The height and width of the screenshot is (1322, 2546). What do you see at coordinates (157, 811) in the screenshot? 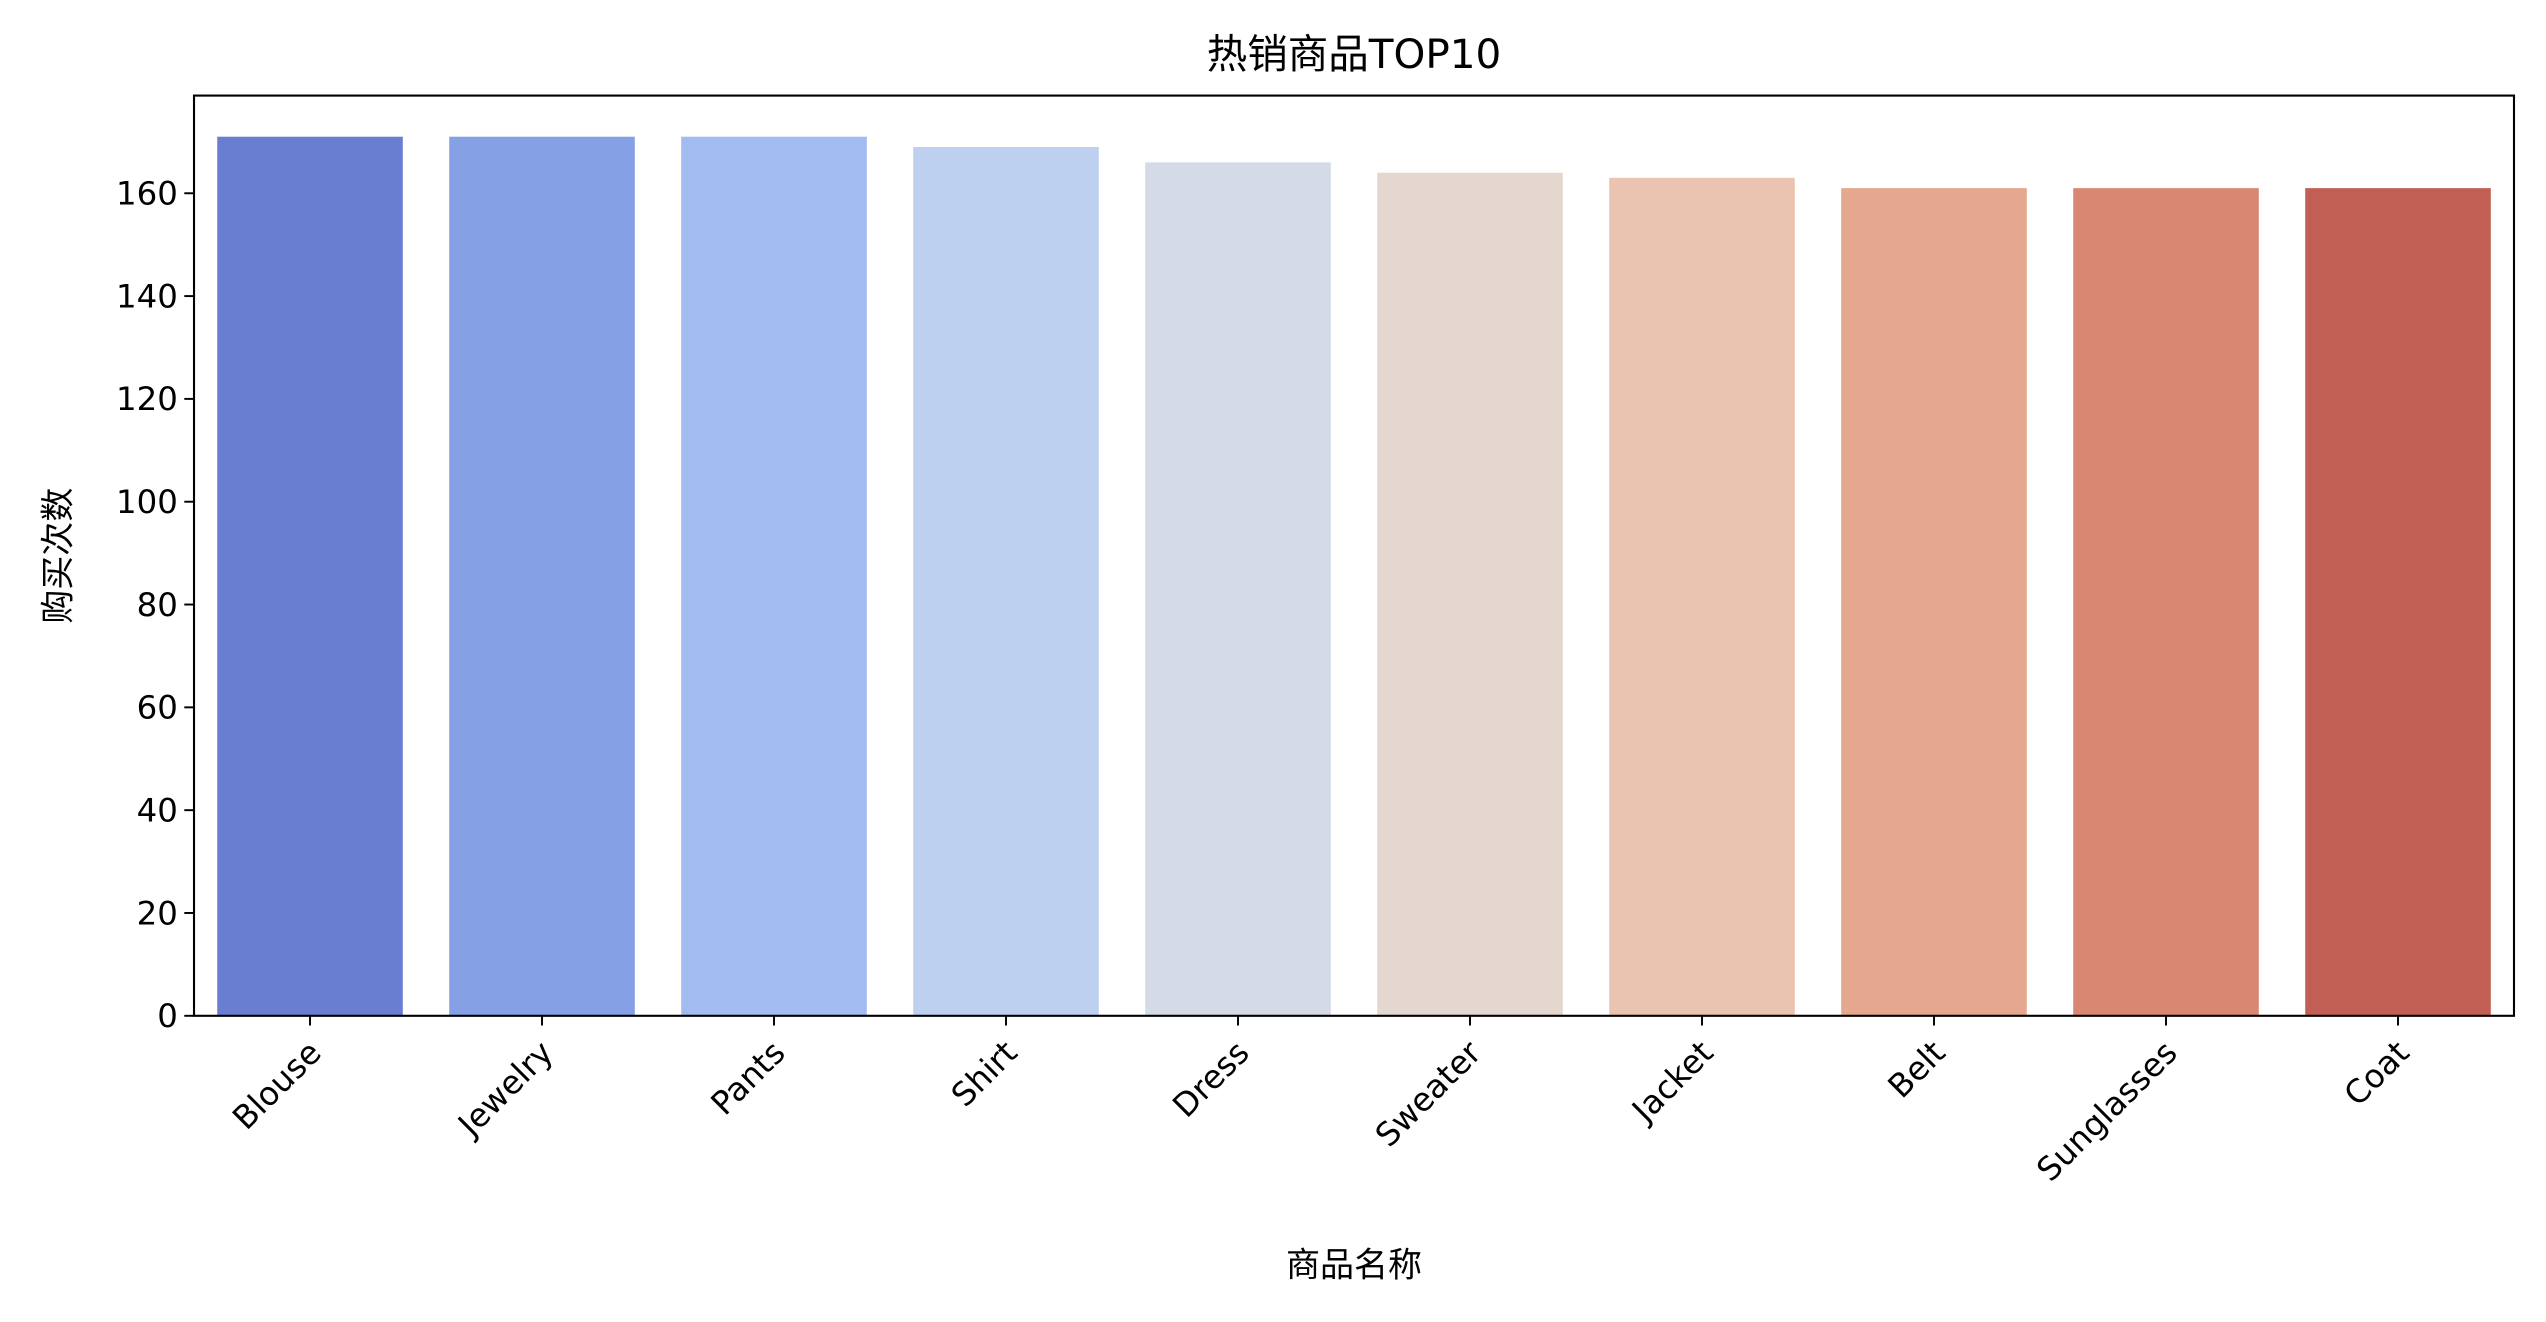
I see `y-tick-label: 40` at bounding box center [157, 811].